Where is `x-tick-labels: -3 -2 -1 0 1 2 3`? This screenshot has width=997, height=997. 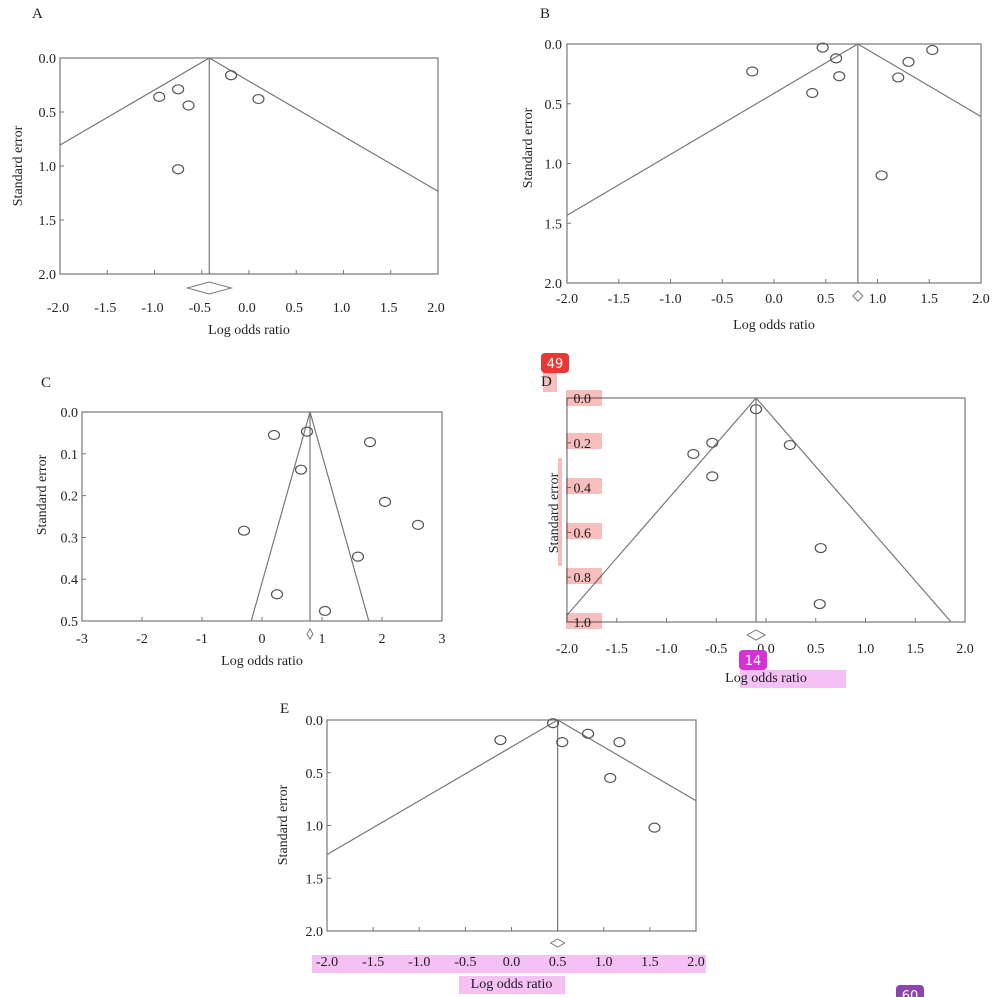
x-tick-labels: -3 -2 -1 0 1 2 3 is located at coordinates (260, 639).